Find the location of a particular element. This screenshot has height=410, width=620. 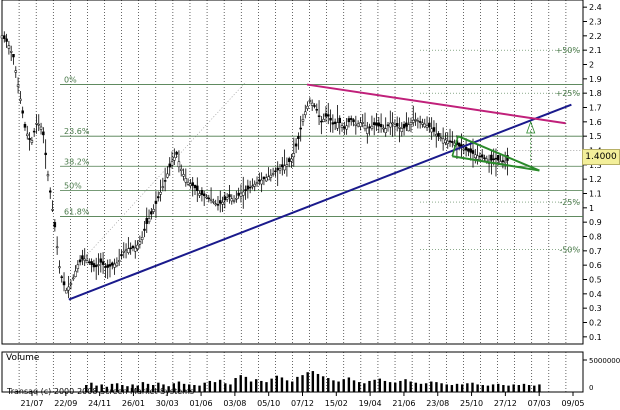

x-tick-label: 07/12 is located at coordinates (302, 403).